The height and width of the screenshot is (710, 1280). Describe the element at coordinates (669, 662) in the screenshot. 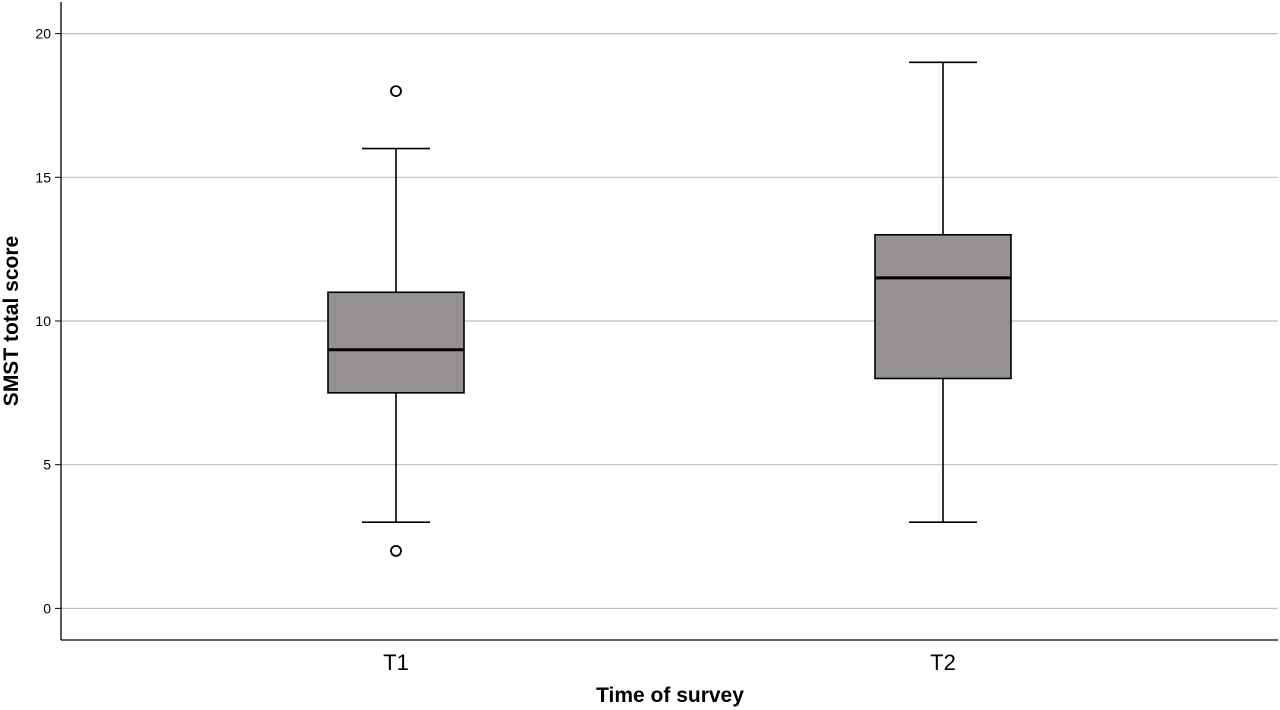

I see `category-labels: T1 T2` at that location.